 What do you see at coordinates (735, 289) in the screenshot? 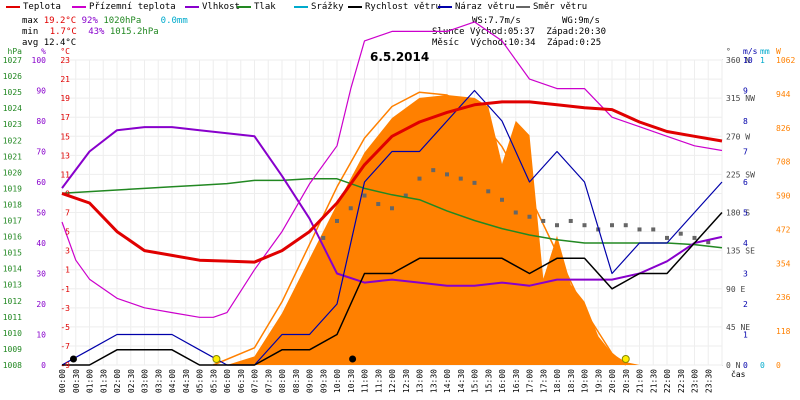
I see `direction-axis-tick: 90 E` at bounding box center [735, 289].